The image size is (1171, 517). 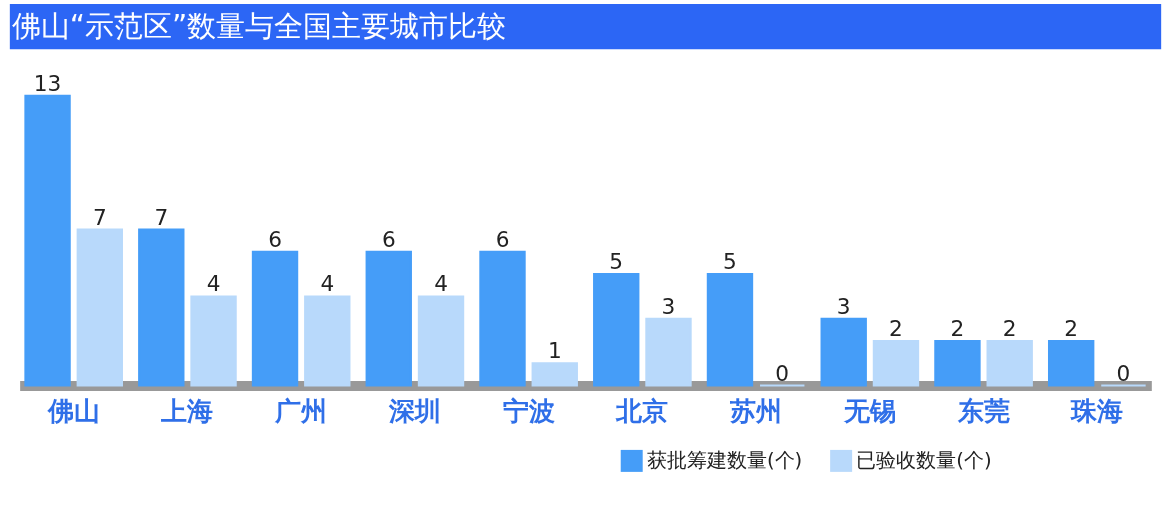 What do you see at coordinates (724, 460) in the screenshot?
I see `legend-label: 获批筹建数量(个)` at bounding box center [724, 460].